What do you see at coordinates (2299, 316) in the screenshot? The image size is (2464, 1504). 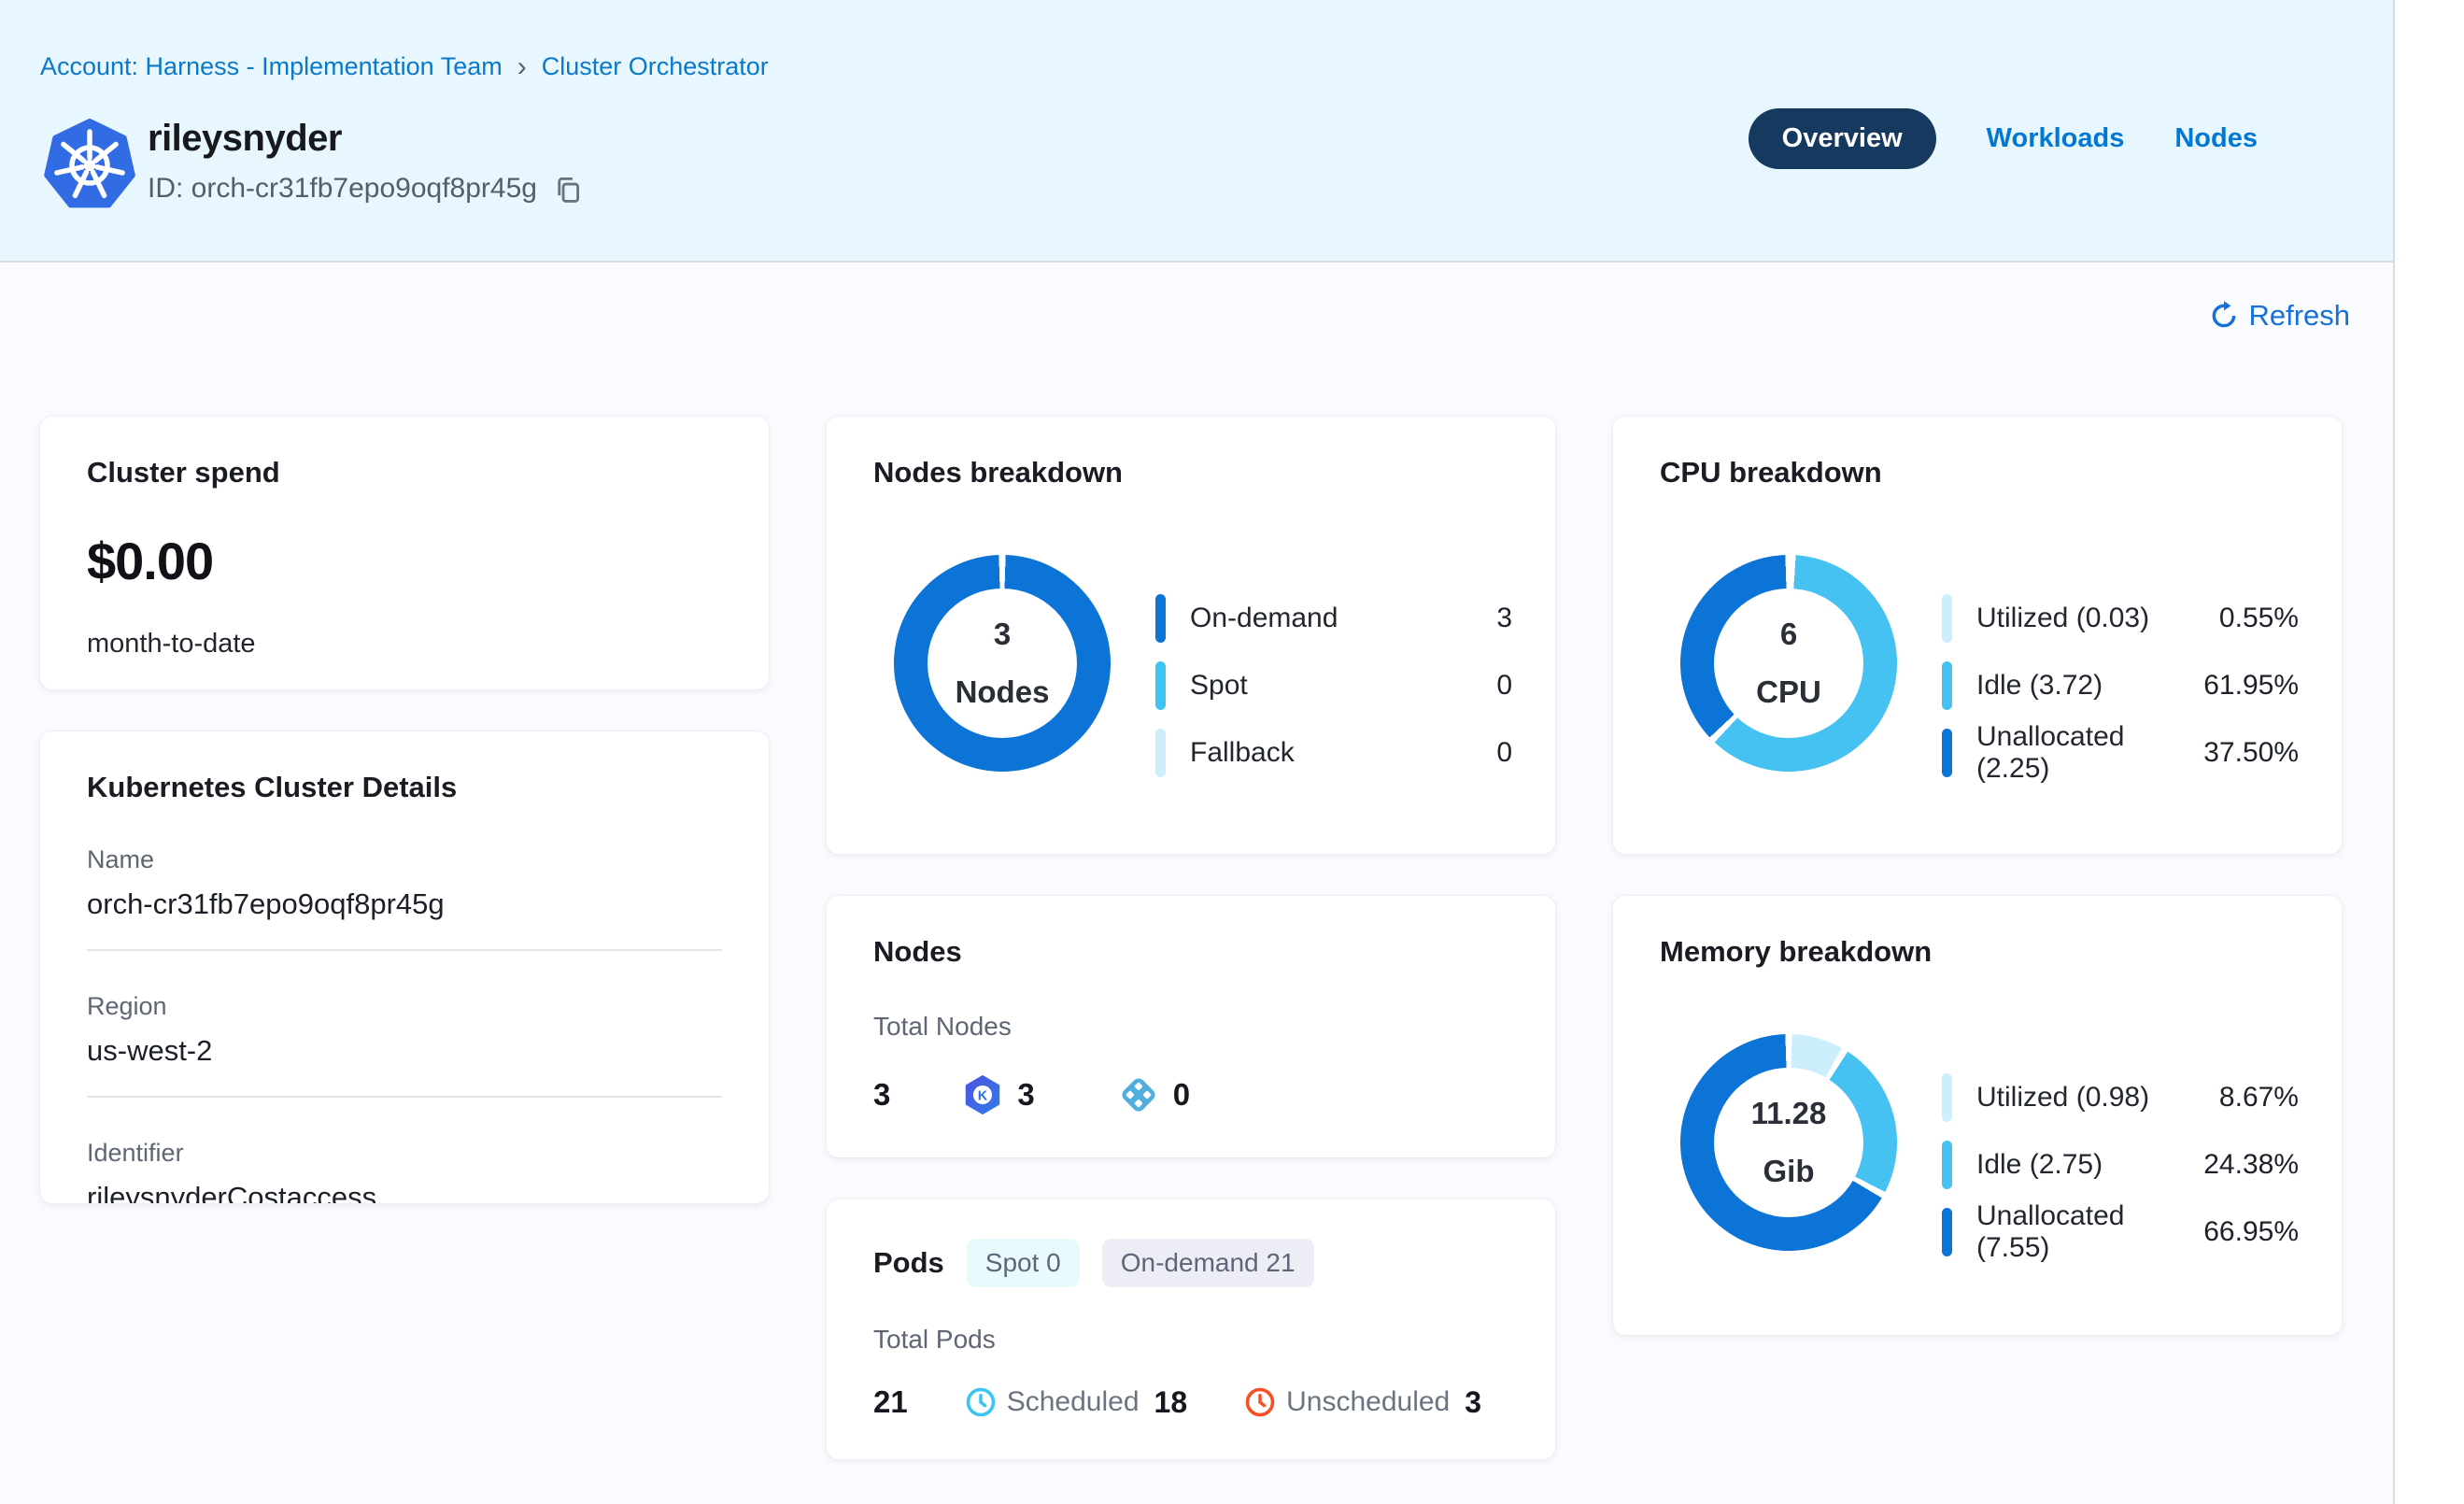 I see `refresh-label: Refresh` at bounding box center [2299, 316].